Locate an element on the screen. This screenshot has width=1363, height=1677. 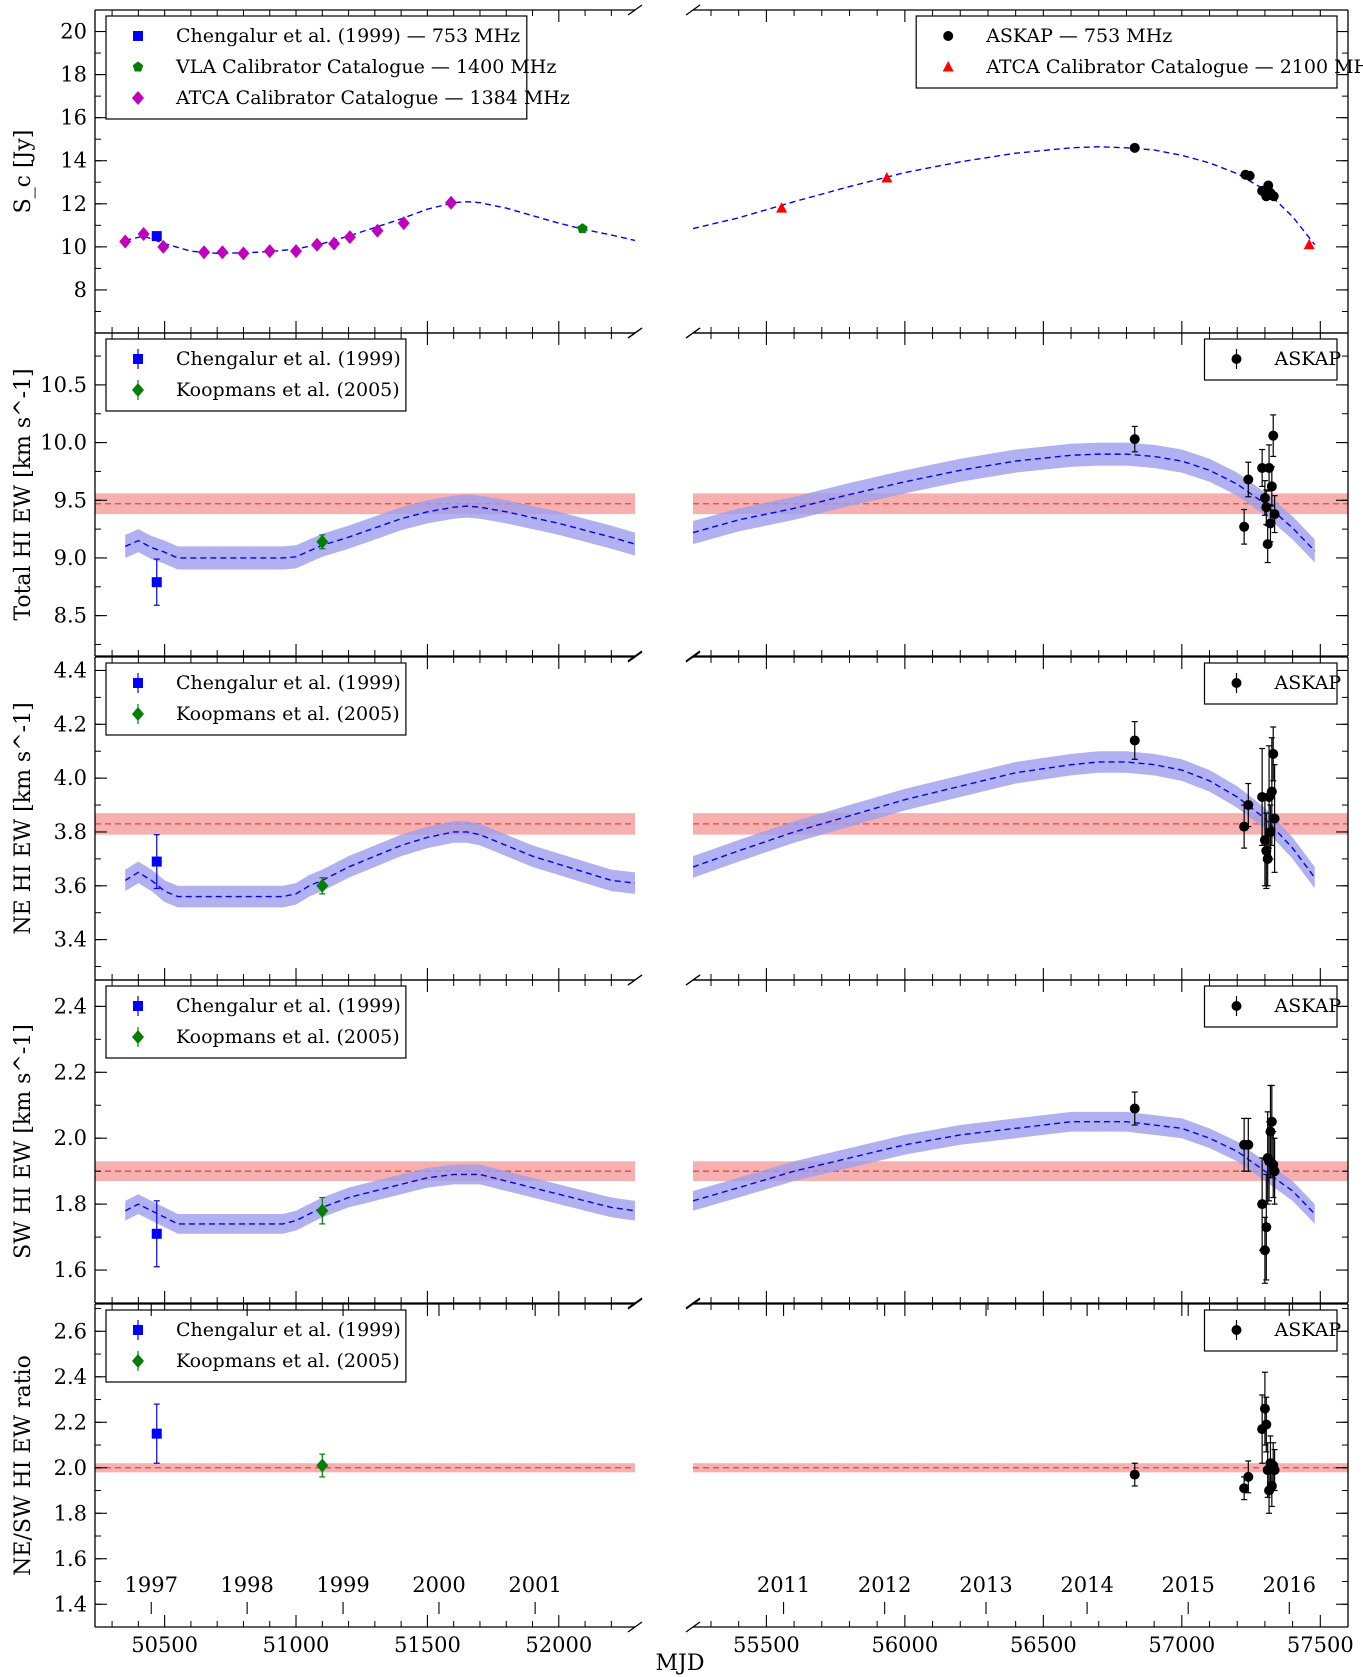
y-tick-label: 1.8 is located at coordinates (70, 1513).